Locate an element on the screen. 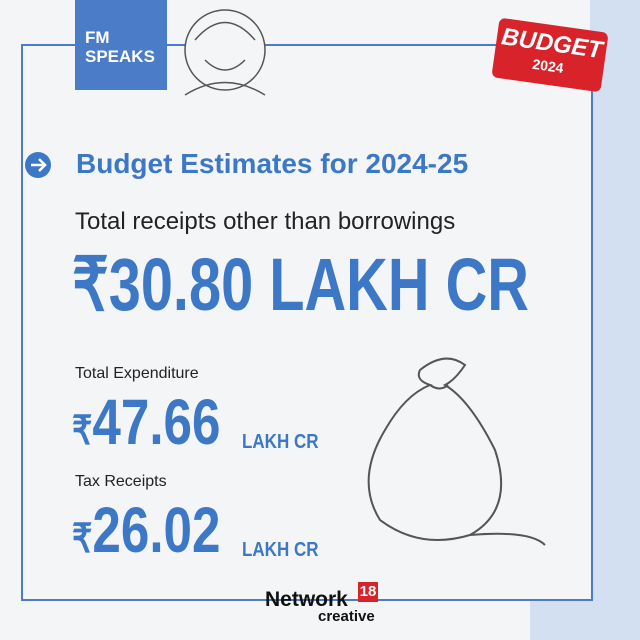 The width and height of the screenshot is (640, 640). fm-badge: FM SPEAKS is located at coordinates (120, 47).